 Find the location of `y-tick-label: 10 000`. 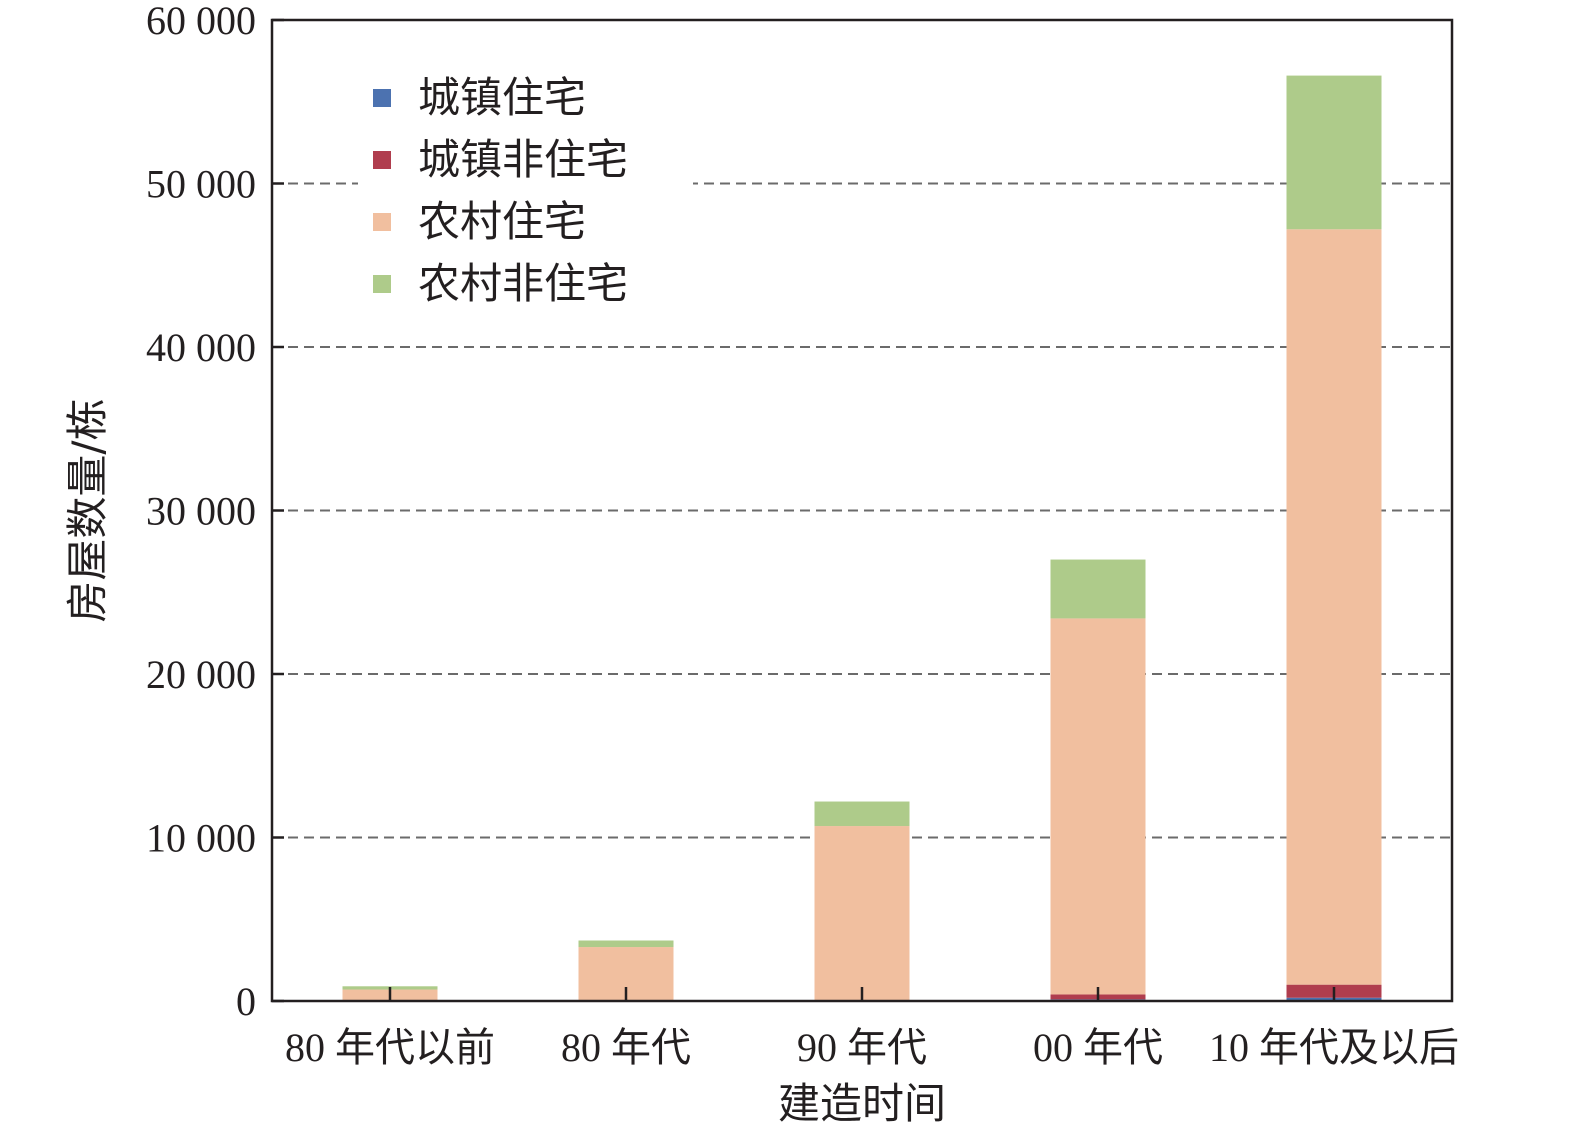

y-tick-label: 10 000 is located at coordinates (201, 838).